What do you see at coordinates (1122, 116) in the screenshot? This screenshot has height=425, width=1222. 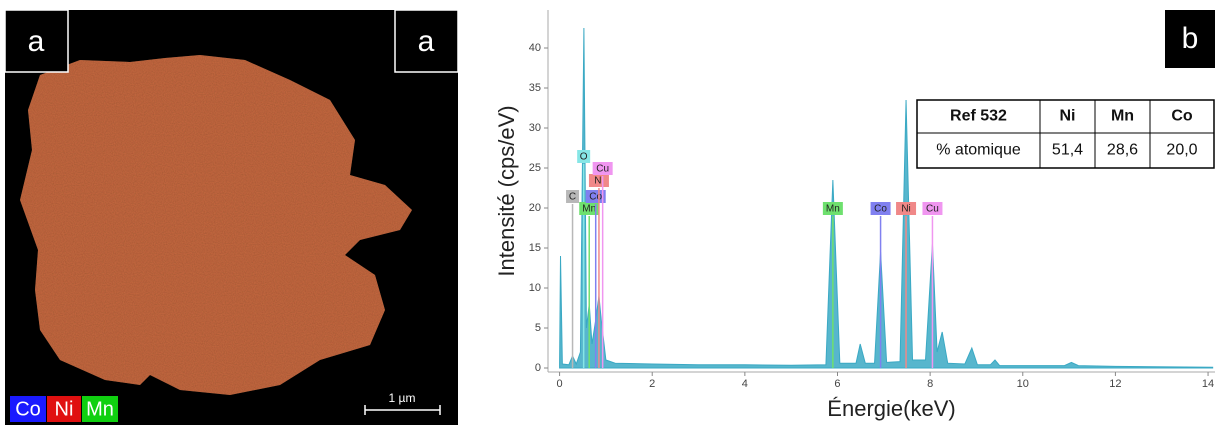 I see `table-header: Mn` at bounding box center [1122, 116].